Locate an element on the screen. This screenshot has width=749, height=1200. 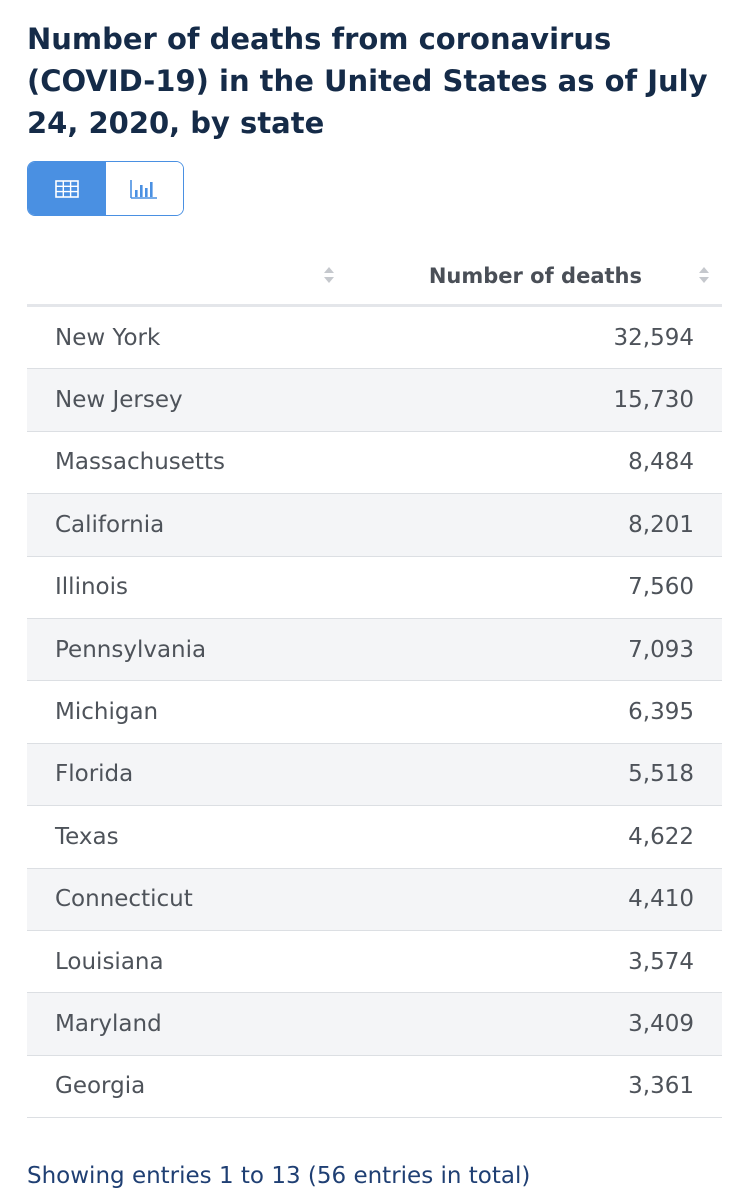
state-name: Connecticut is located at coordinates (124, 899).